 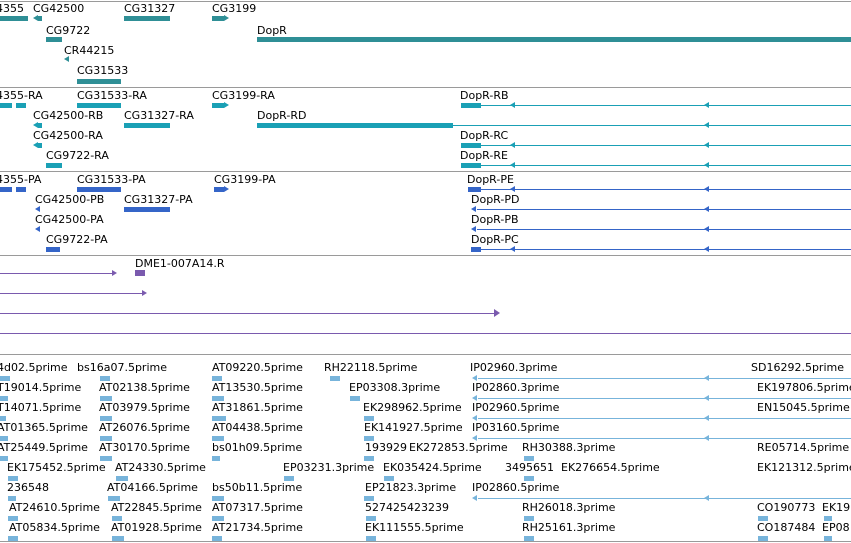 I want to click on feature-label: AT13530.5prime, so click(x=257, y=387).